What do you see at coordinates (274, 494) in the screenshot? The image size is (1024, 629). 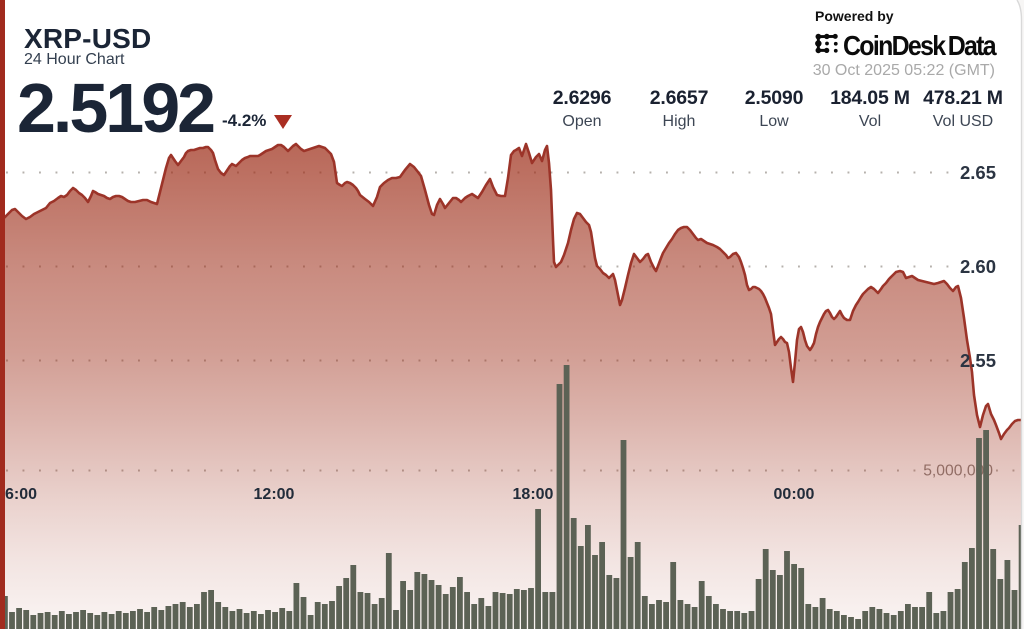 I see `svg-text: 12:00` at bounding box center [274, 494].